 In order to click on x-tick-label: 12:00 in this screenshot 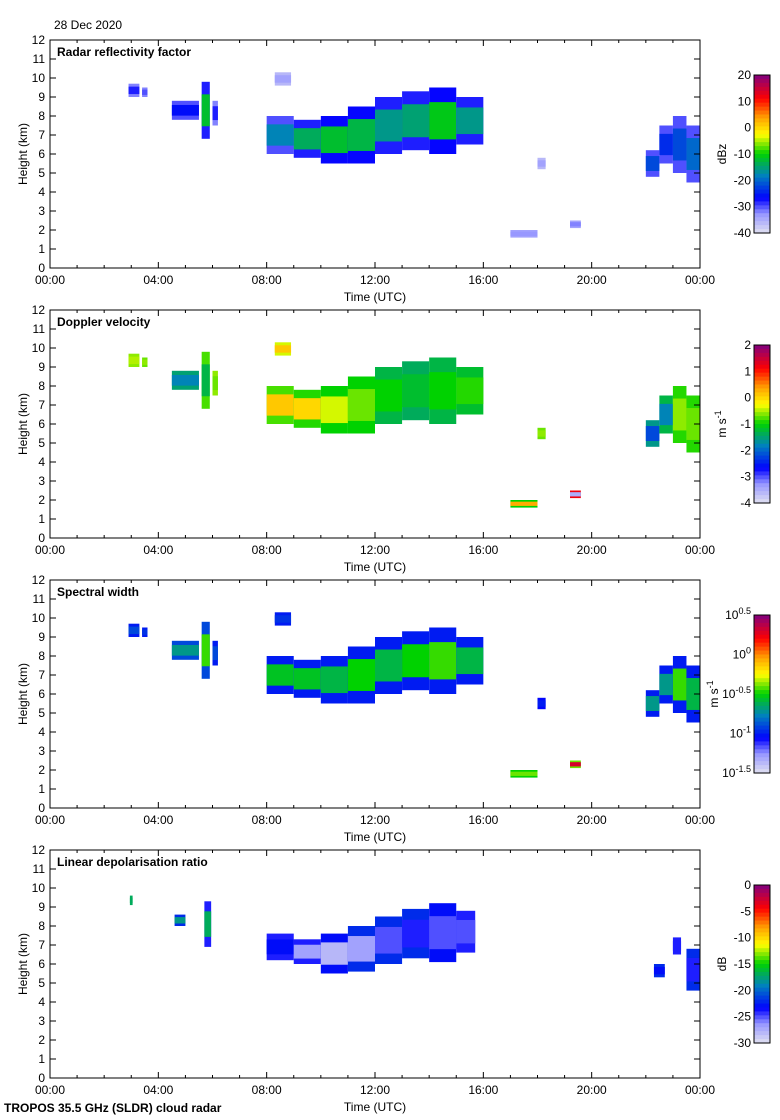, I will do `click(375, 280)`.